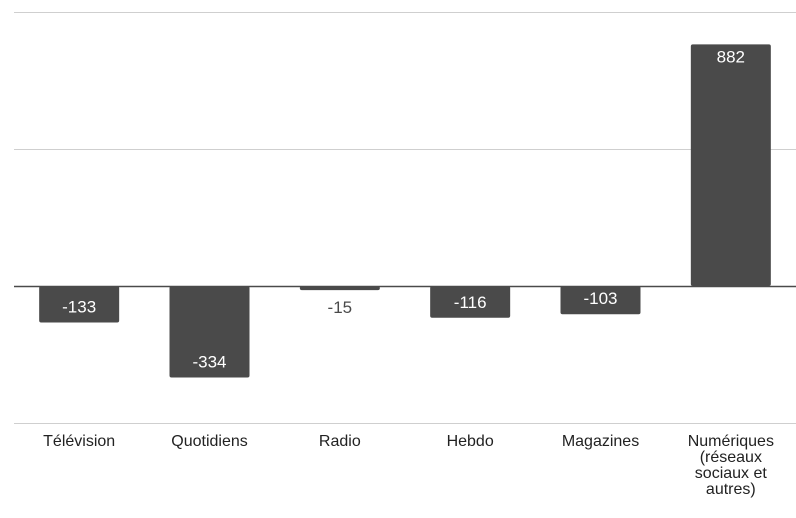 The image size is (796, 518). I want to click on category-label-2: Radio, so click(340, 441).